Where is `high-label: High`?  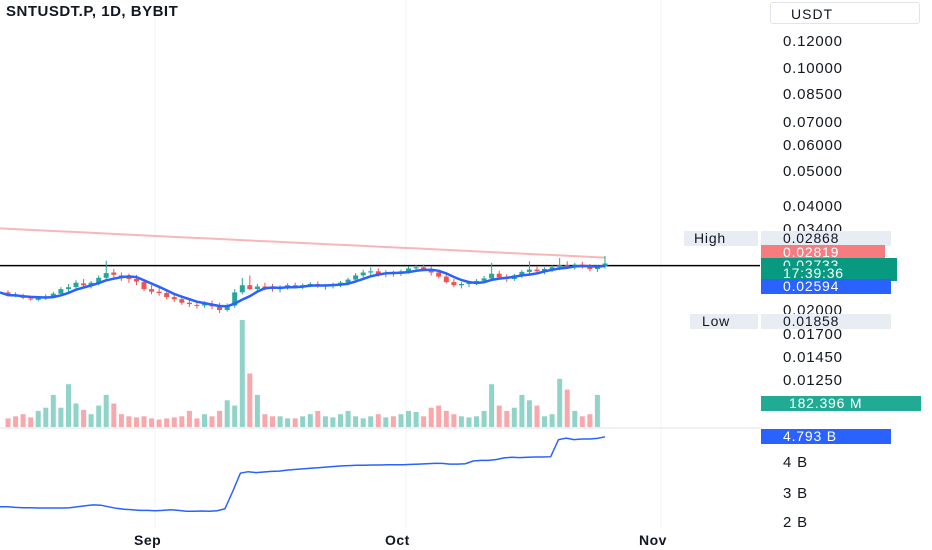
high-label: High is located at coordinates (721, 238).